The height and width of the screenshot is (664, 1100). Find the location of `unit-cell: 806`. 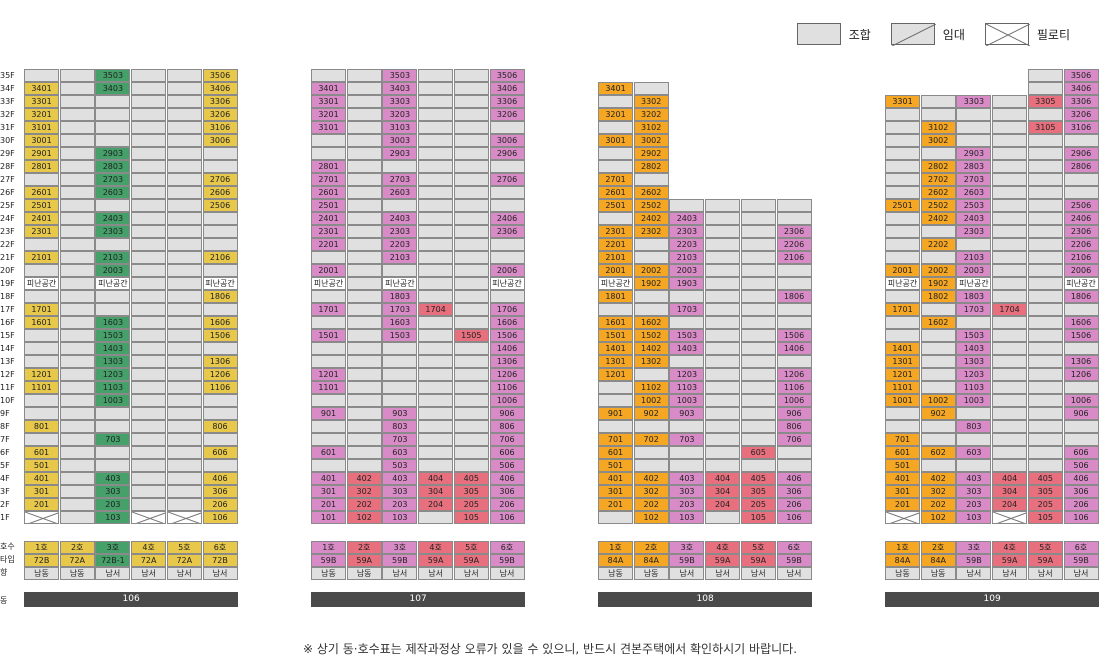

unit-cell: 806 is located at coordinates (507, 426).